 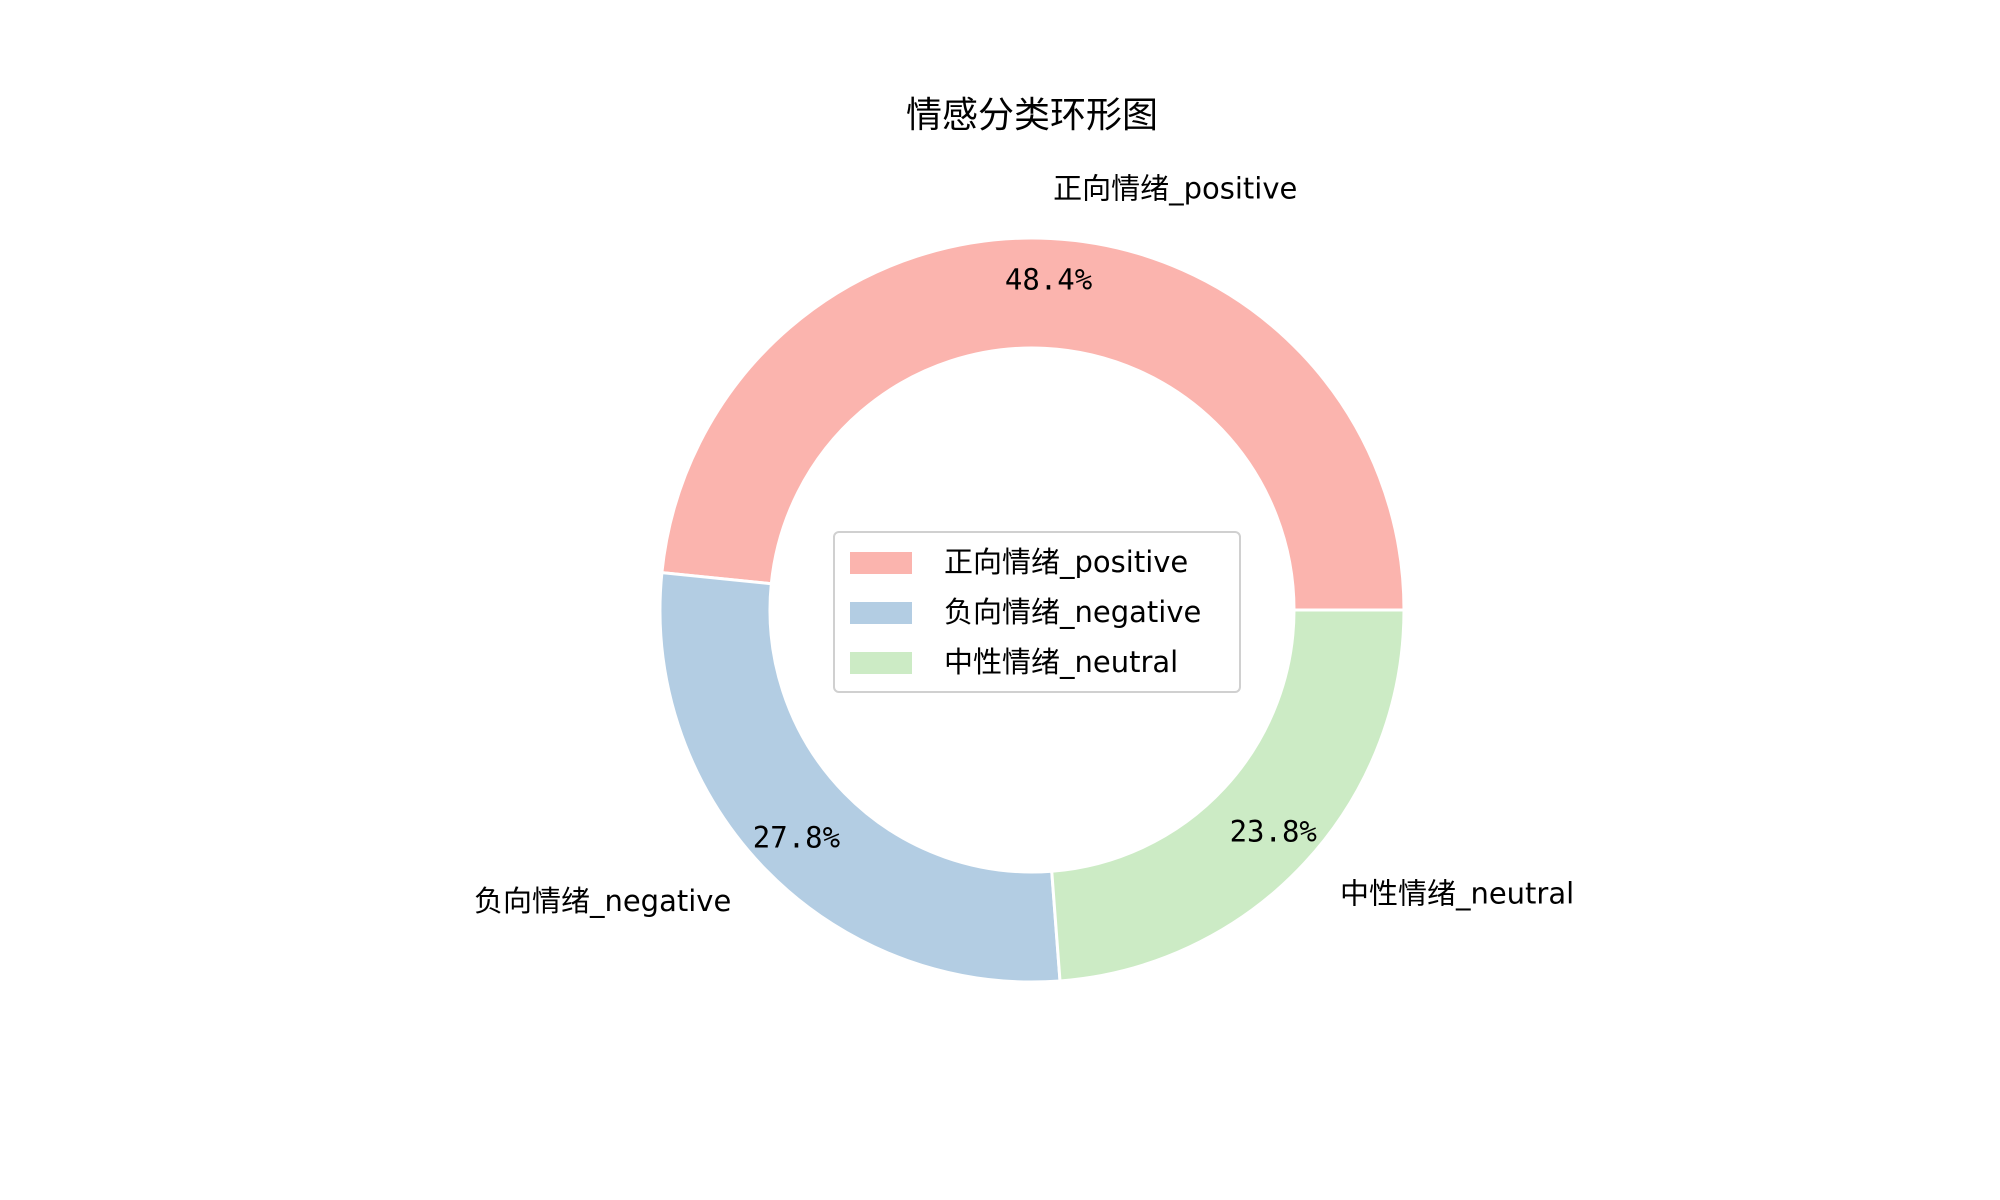 What do you see at coordinates (1072, 612) in the screenshot?
I see `legend-label-1: 负向情绪_negative` at bounding box center [1072, 612].